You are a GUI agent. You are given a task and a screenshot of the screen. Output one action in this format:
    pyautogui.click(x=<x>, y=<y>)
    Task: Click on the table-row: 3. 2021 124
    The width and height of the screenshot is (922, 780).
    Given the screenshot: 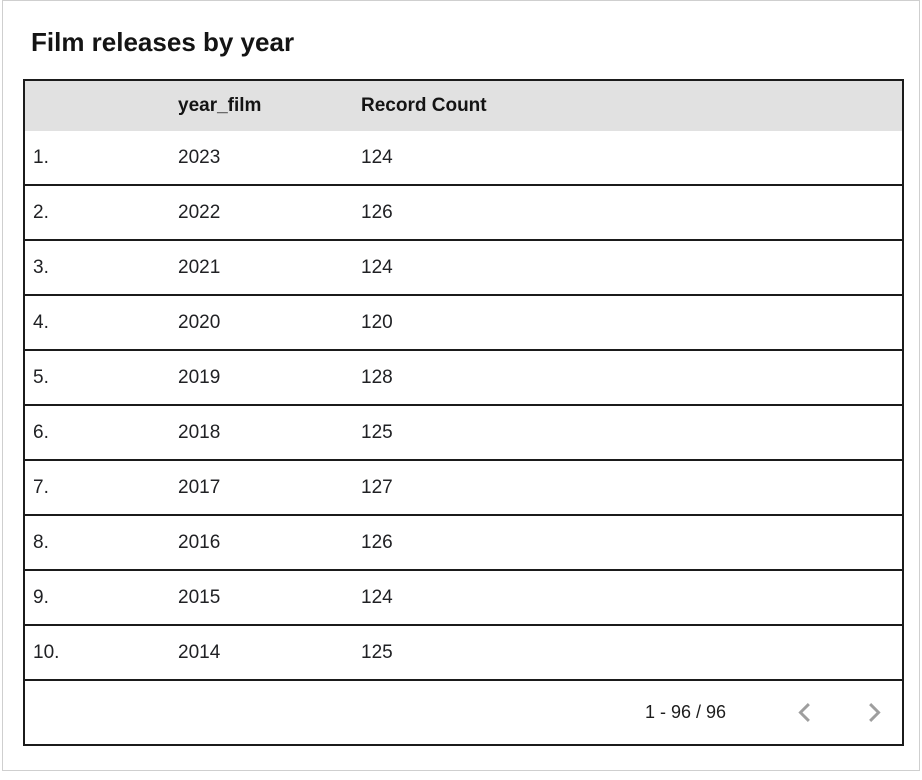 What is the action you would take?
    pyautogui.click(x=463, y=268)
    